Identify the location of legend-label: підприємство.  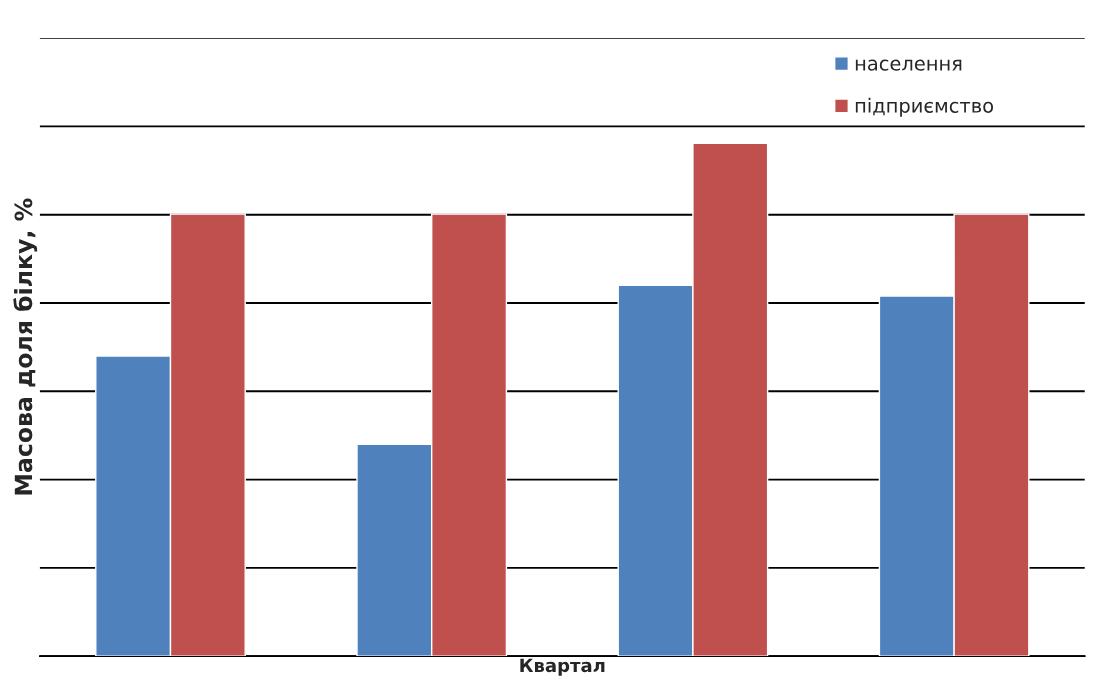
(924, 107).